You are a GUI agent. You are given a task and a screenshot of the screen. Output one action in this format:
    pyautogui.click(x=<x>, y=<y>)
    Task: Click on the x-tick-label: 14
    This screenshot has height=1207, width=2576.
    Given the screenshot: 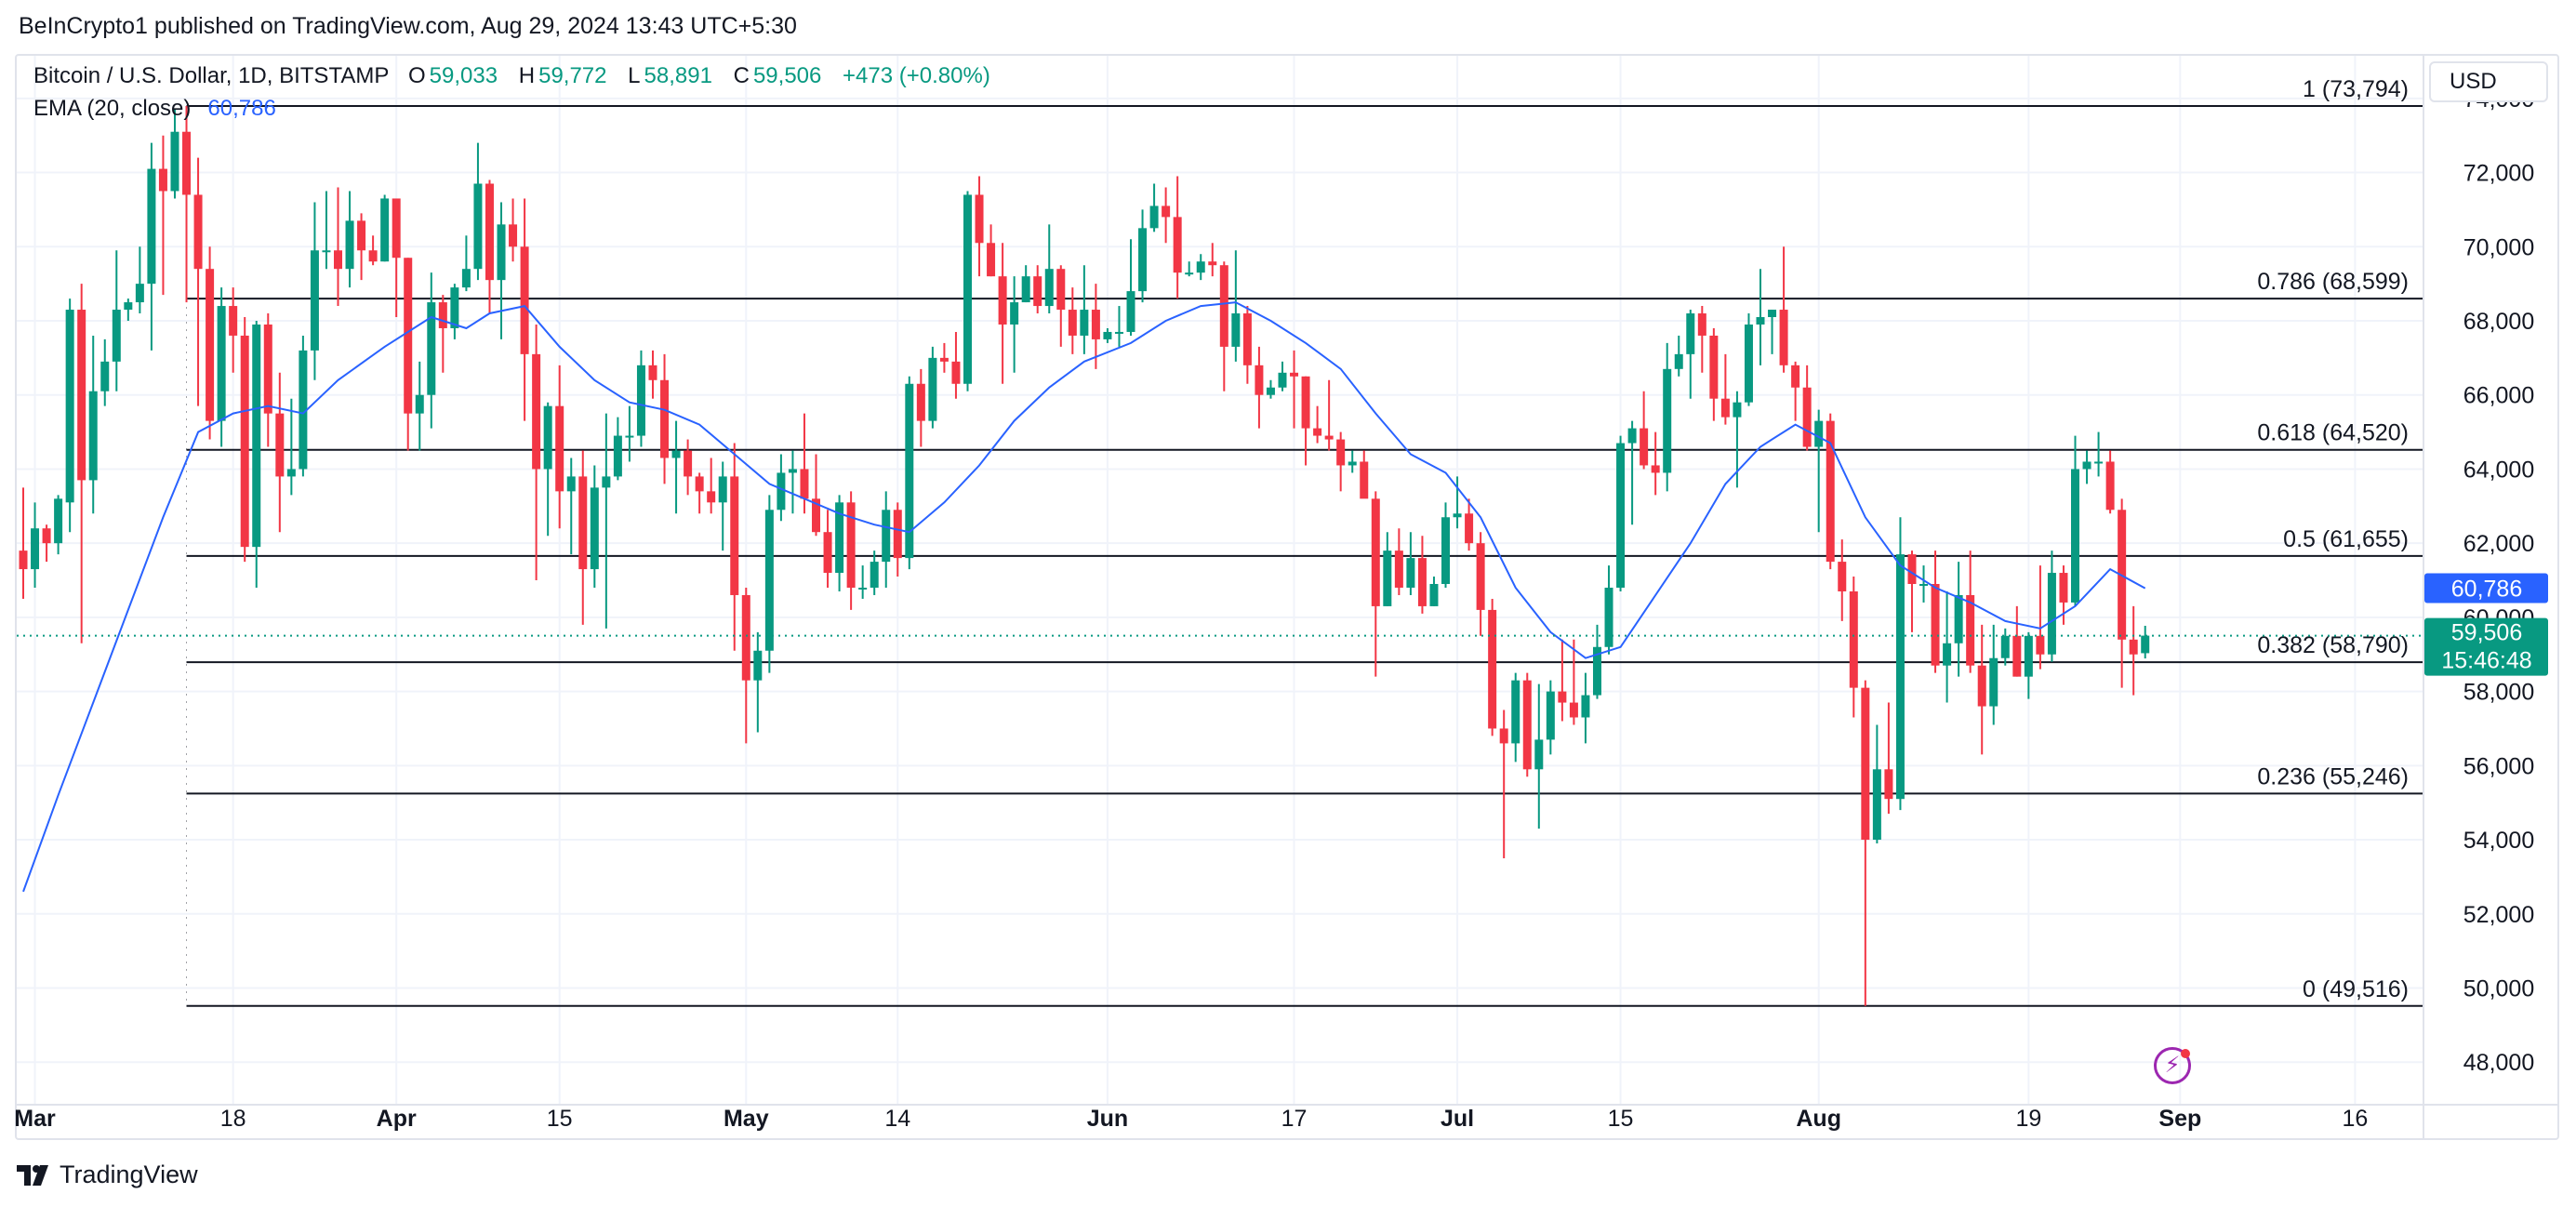 What is the action you would take?
    pyautogui.click(x=897, y=1119)
    